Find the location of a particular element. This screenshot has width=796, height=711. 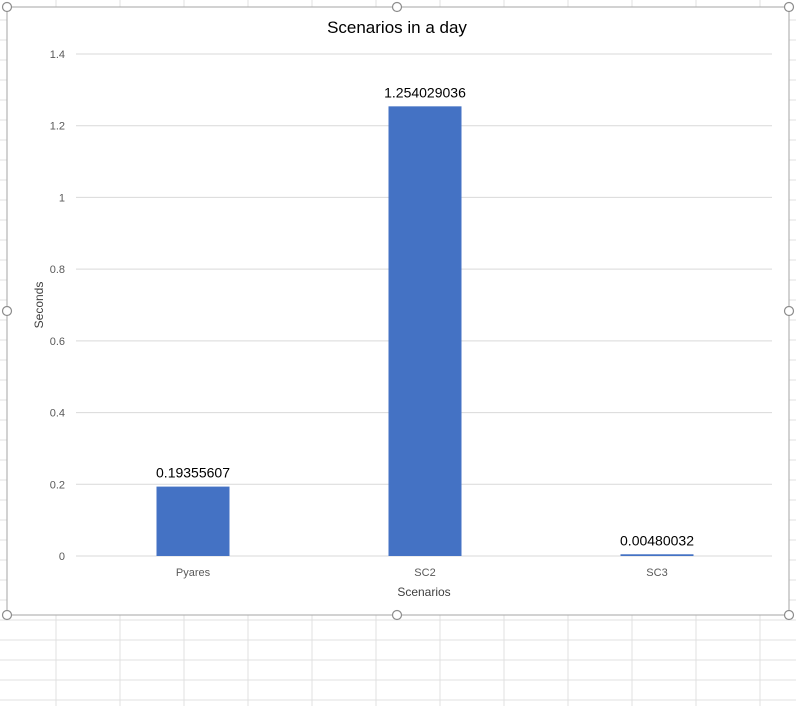

data-label: 1.254029036 is located at coordinates (425, 92).